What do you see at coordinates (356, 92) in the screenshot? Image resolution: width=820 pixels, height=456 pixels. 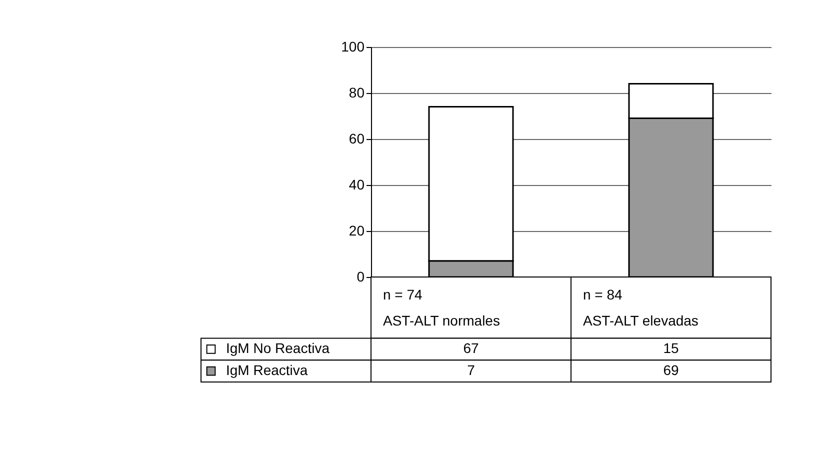 I see `y-tick-label: 80` at bounding box center [356, 92].